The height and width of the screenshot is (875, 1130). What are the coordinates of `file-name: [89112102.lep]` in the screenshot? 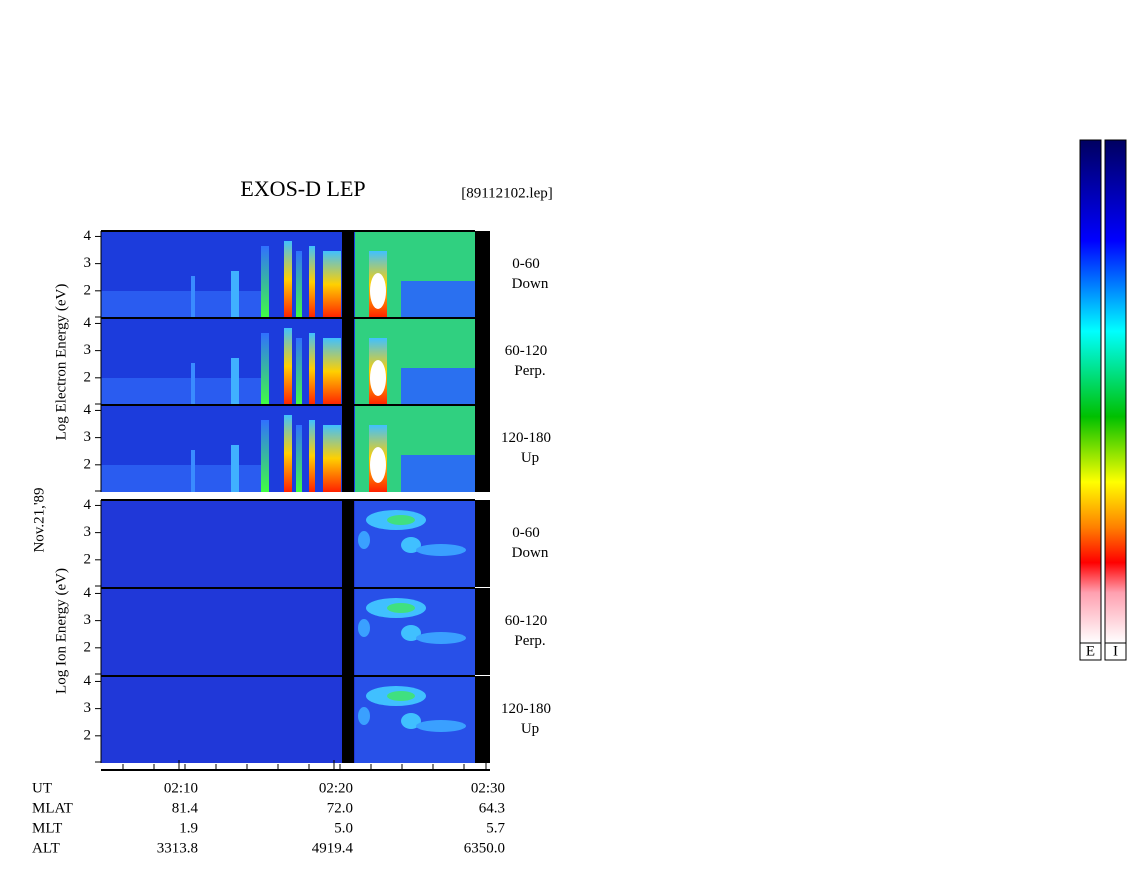 It's located at (507, 193).